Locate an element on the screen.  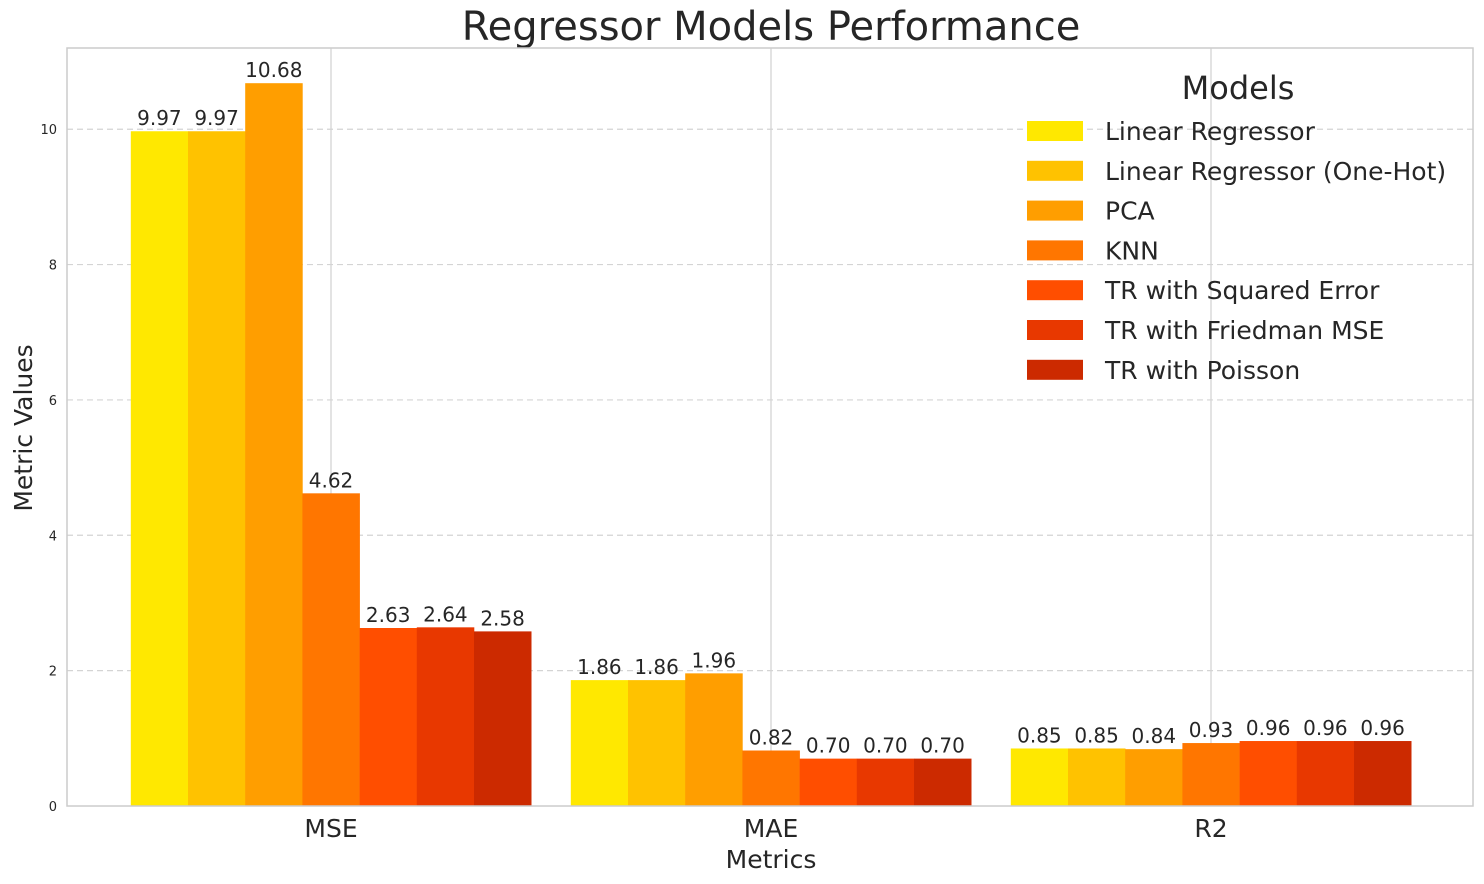
bar-value-label: 4.62 is located at coordinates (331, 480).